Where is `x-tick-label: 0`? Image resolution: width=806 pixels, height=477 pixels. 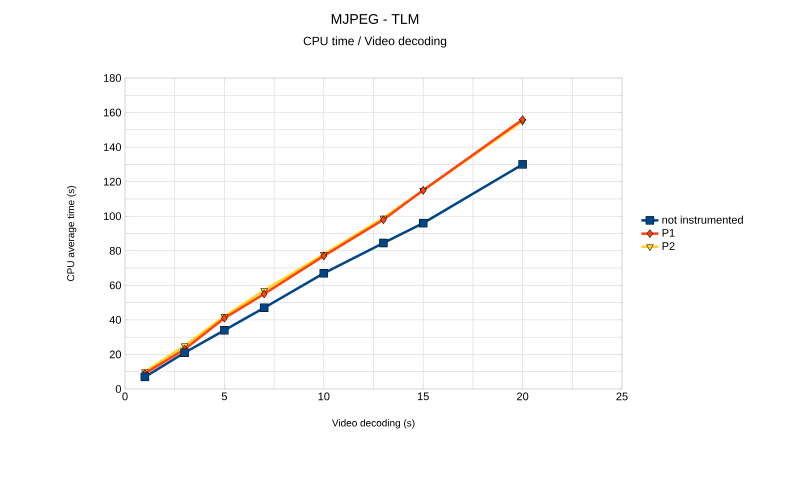
x-tick-label: 0 is located at coordinates (125, 396).